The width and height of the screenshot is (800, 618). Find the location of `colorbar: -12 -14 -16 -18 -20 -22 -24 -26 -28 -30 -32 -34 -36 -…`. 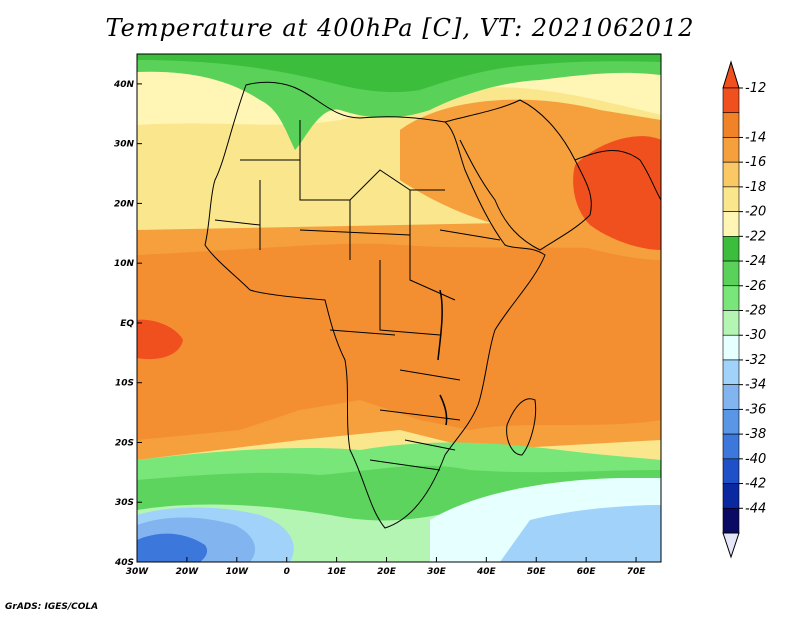

colorbar: -12 -14 -16 -18 -20 -22 -24 -26 -28 -30 -32 -34 -36 -… is located at coordinates (744, 309).